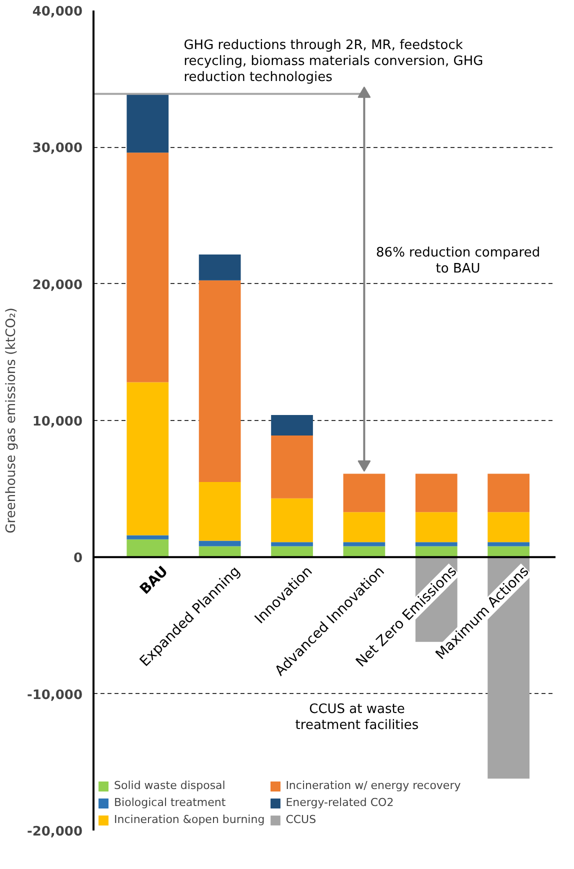  What do you see at coordinates (77, 558) in the screenshot?
I see `y-tick-label: 0` at bounding box center [77, 558].